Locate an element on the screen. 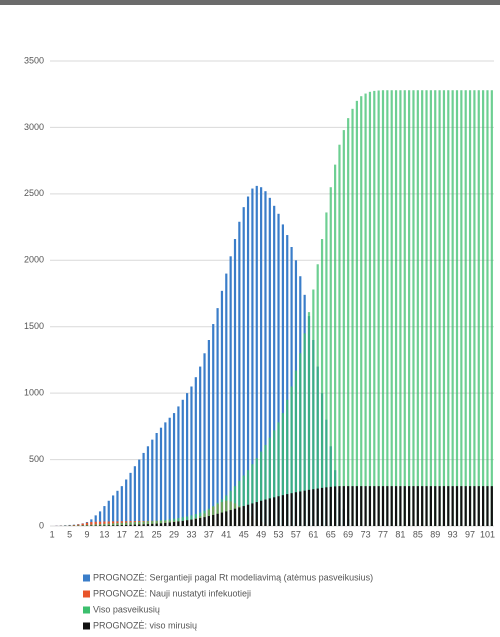  x-tick-label: 65 is located at coordinates (331, 534).